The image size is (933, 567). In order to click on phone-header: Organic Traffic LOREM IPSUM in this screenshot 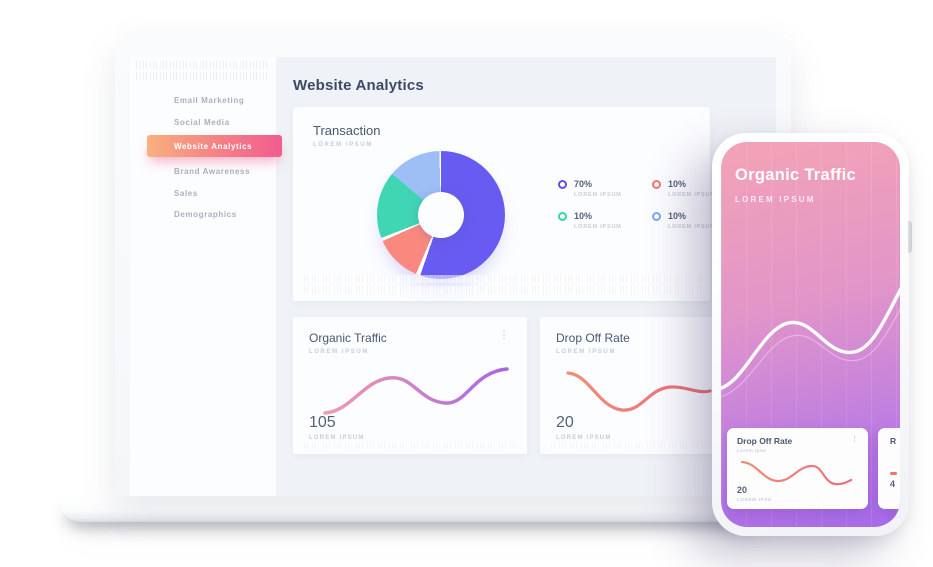, I will do `click(810, 173)`.